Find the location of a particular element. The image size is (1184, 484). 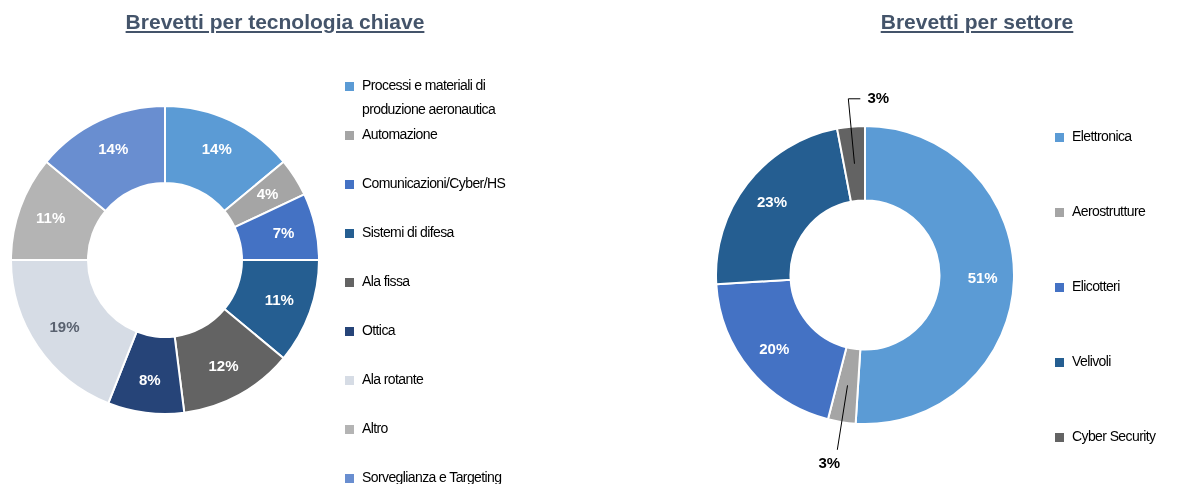

legend-label: Elicotteri is located at coordinates (1096, 286).